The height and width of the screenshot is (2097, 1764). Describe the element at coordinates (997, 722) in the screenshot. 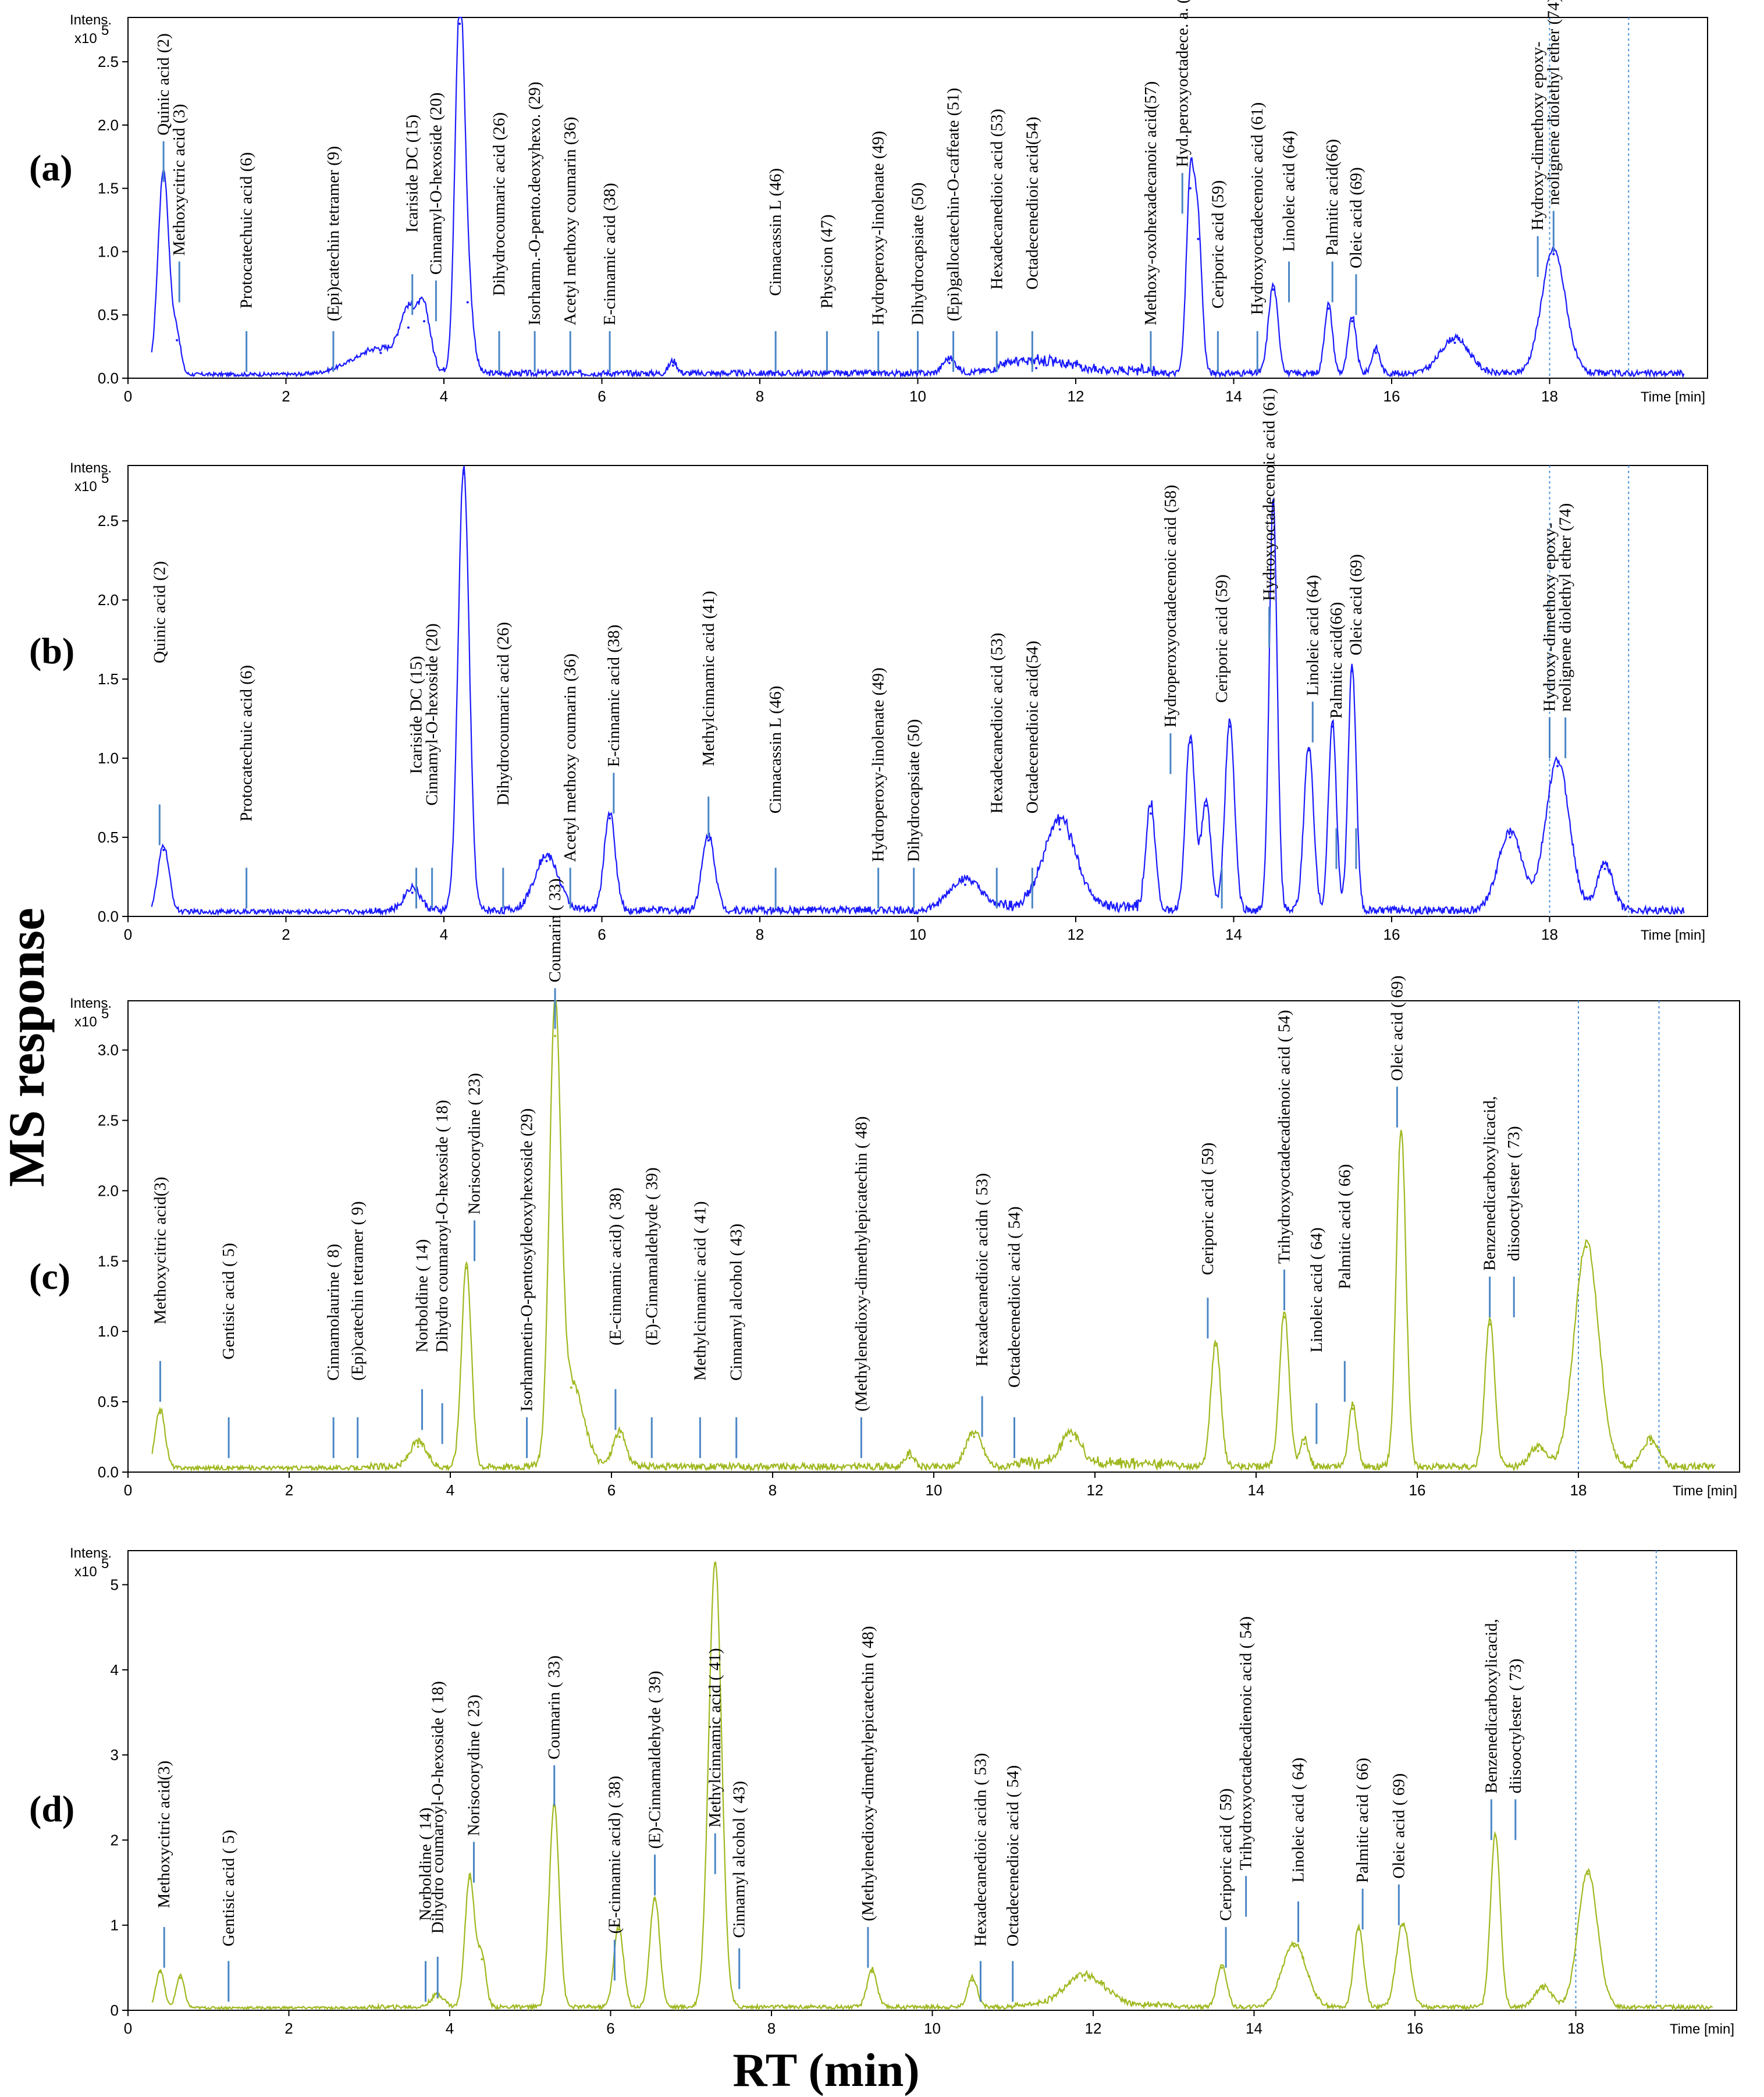

I see `compound-label: Hexadecanedioic acid (53)` at that location.